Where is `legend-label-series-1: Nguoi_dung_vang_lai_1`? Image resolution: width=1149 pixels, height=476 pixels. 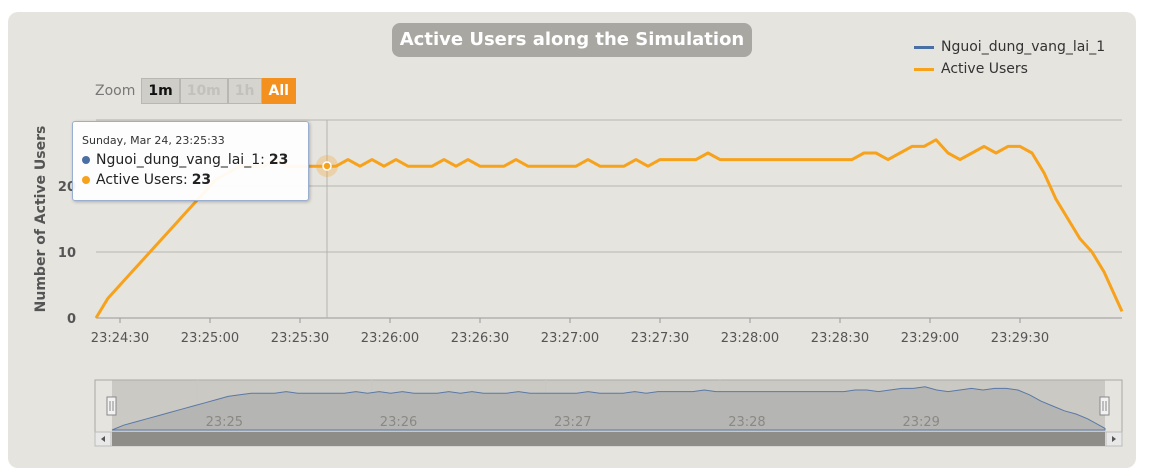
legend-label-series-1: Nguoi_dung_vang_lai_1 is located at coordinates (1023, 47).